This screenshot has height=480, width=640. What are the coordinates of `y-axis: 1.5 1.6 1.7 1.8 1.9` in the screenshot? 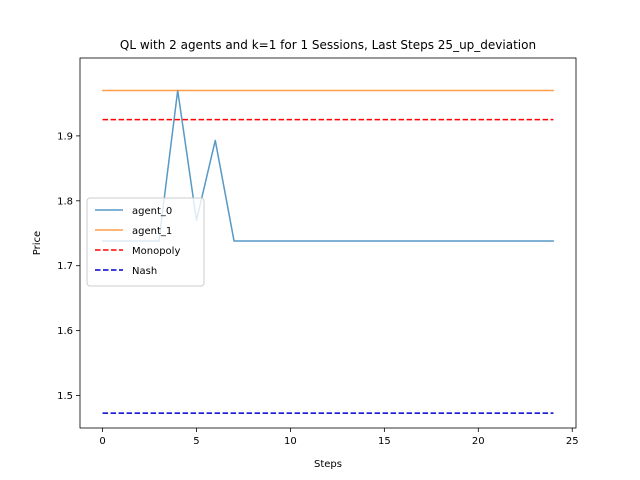 It's located at (68, 266).